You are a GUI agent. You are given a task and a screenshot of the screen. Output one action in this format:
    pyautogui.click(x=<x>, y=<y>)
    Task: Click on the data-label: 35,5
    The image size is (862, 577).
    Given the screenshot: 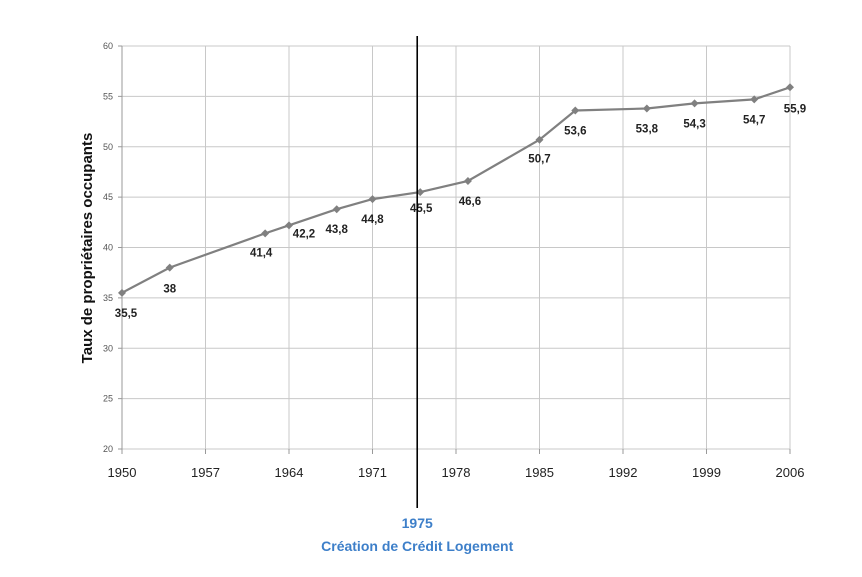 What is the action you would take?
    pyautogui.click(x=126, y=314)
    